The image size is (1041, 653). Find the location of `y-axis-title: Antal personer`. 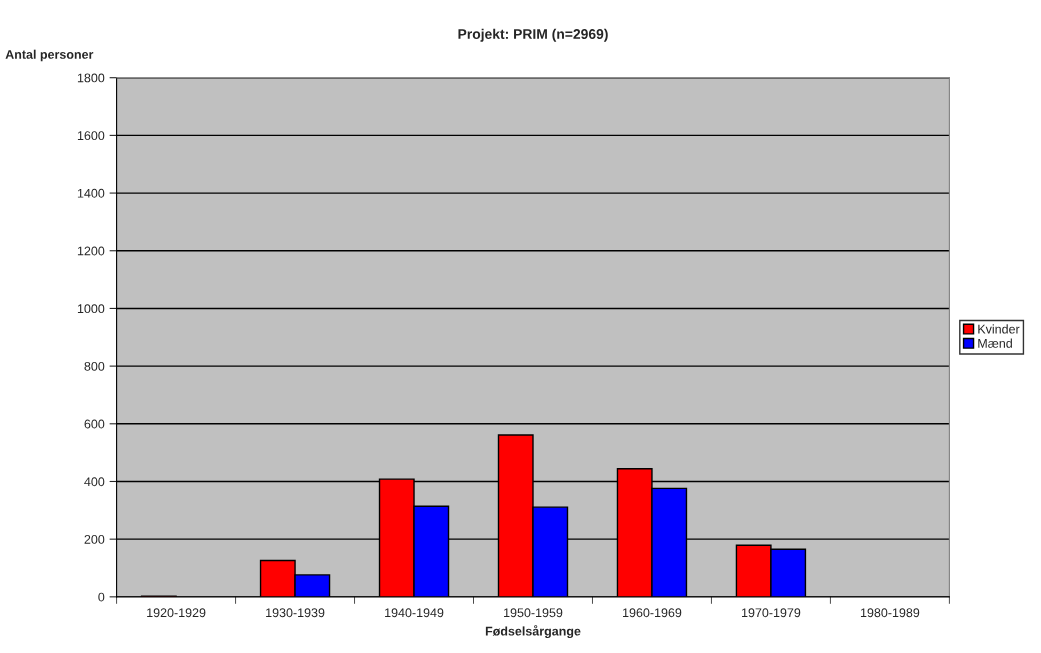

y-axis-title: Antal personer is located at coordinates (49, 55).